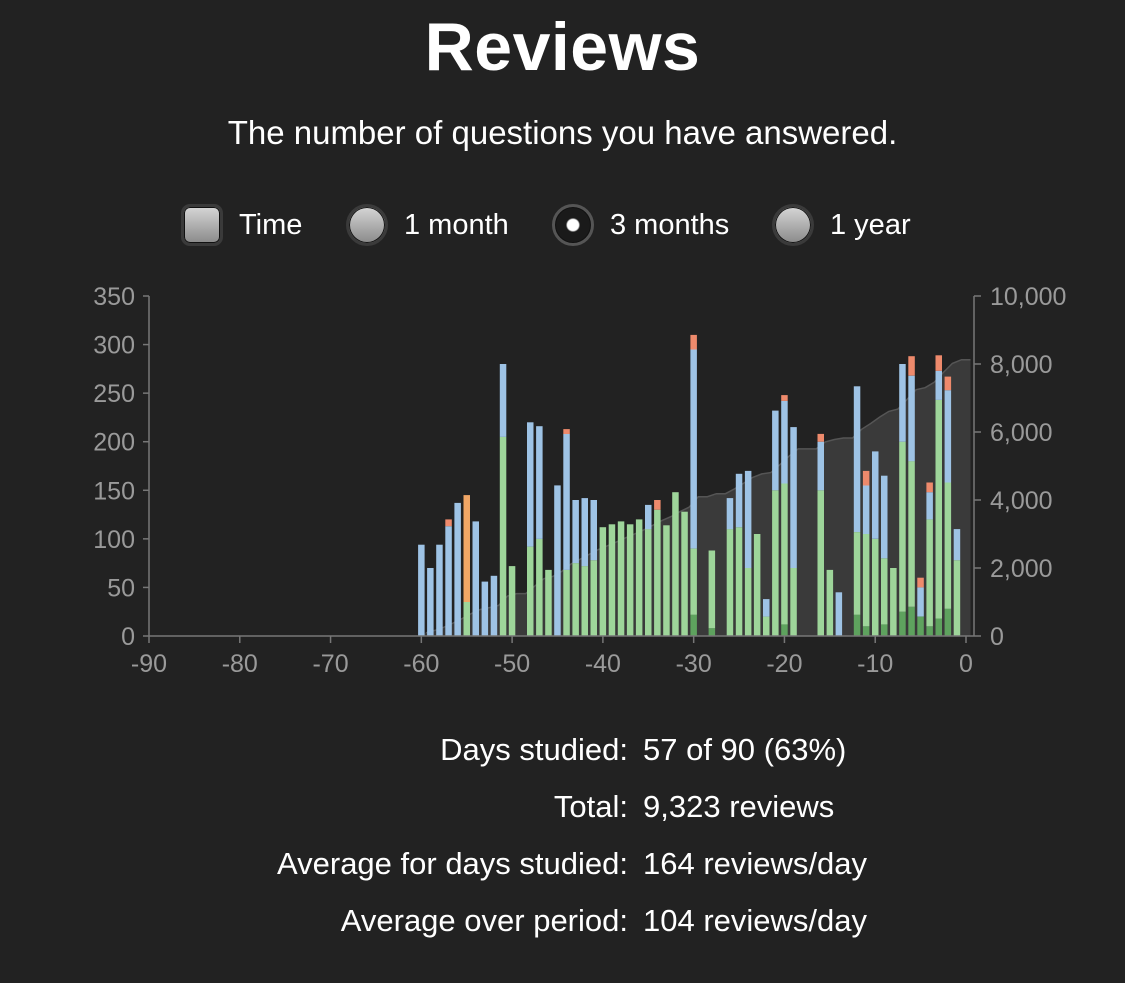 The width and height of the screenshot is (1125, 983). What do you see at coordinates (114, 297) in the screenshot?
I see `left-tick-label: 350` at bounding box center [114, 297].